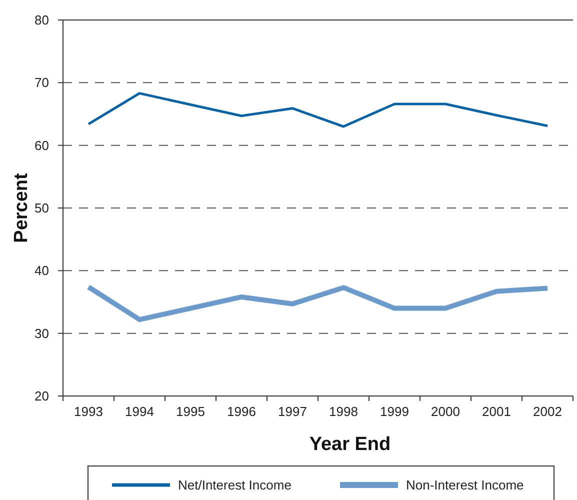  I want to click on x-tick-label: 1999, so click(394, 411).